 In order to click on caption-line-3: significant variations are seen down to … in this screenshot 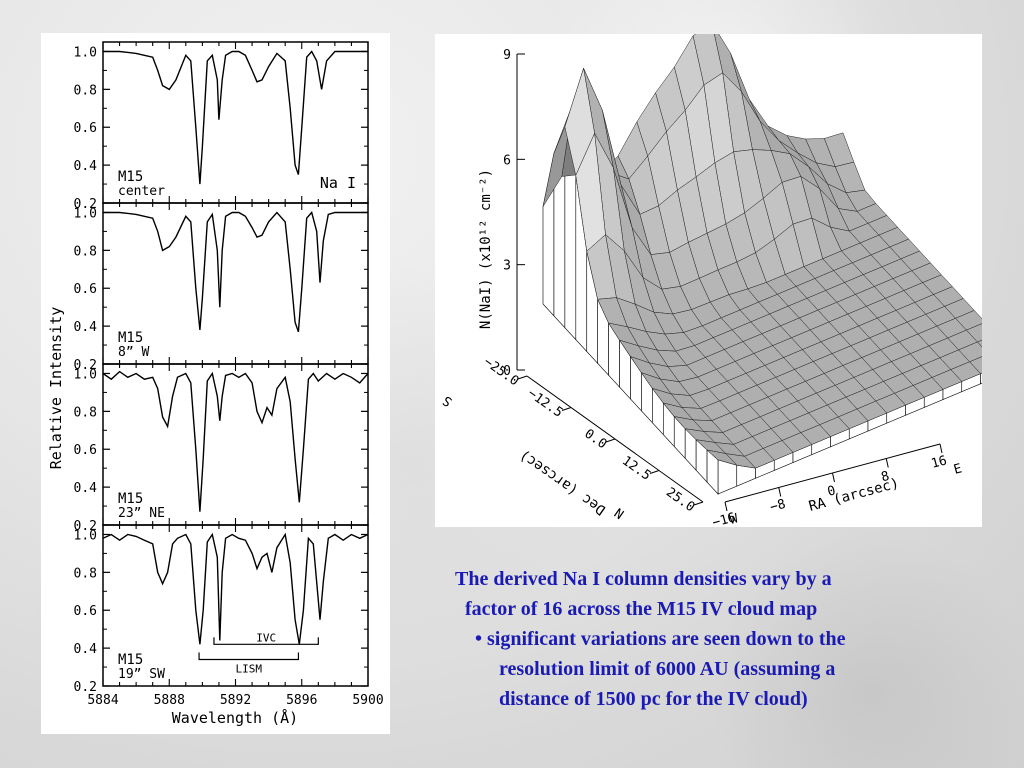, I will do `click(666, 639)`.